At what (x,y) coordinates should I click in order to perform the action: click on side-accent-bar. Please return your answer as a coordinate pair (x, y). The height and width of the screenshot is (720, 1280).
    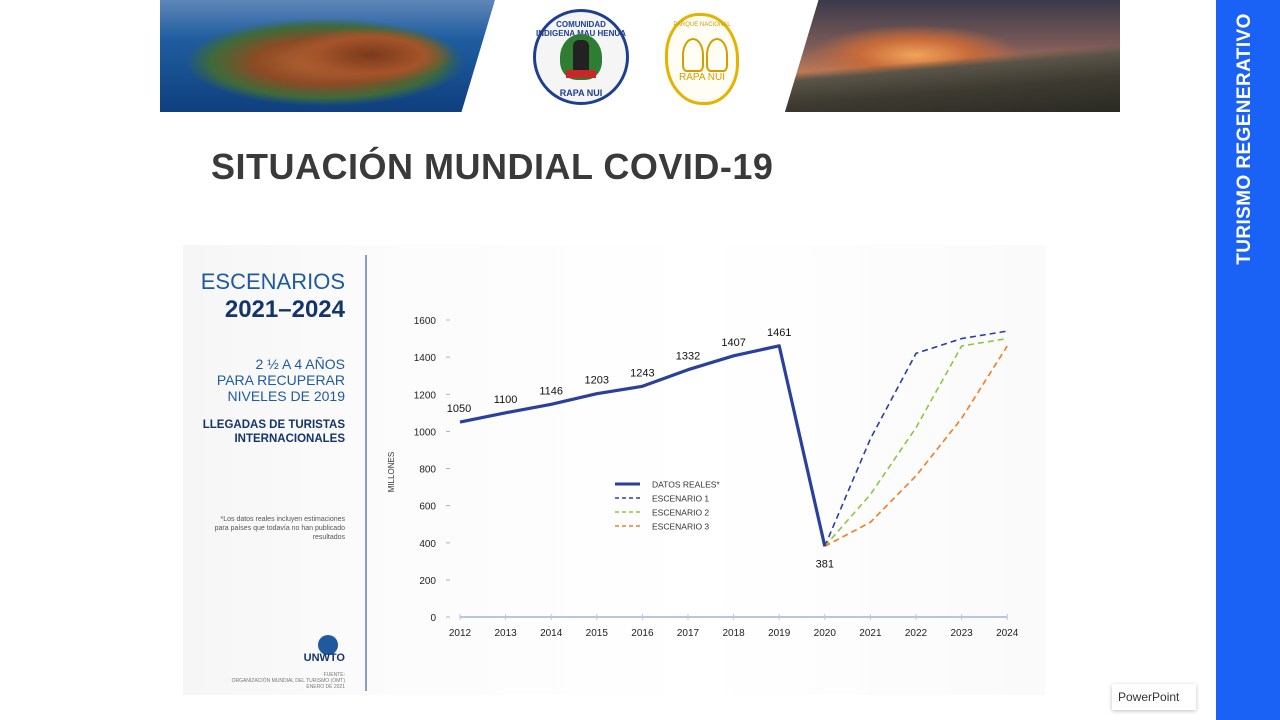
    Looking at the image, I should click on (1248, 360).